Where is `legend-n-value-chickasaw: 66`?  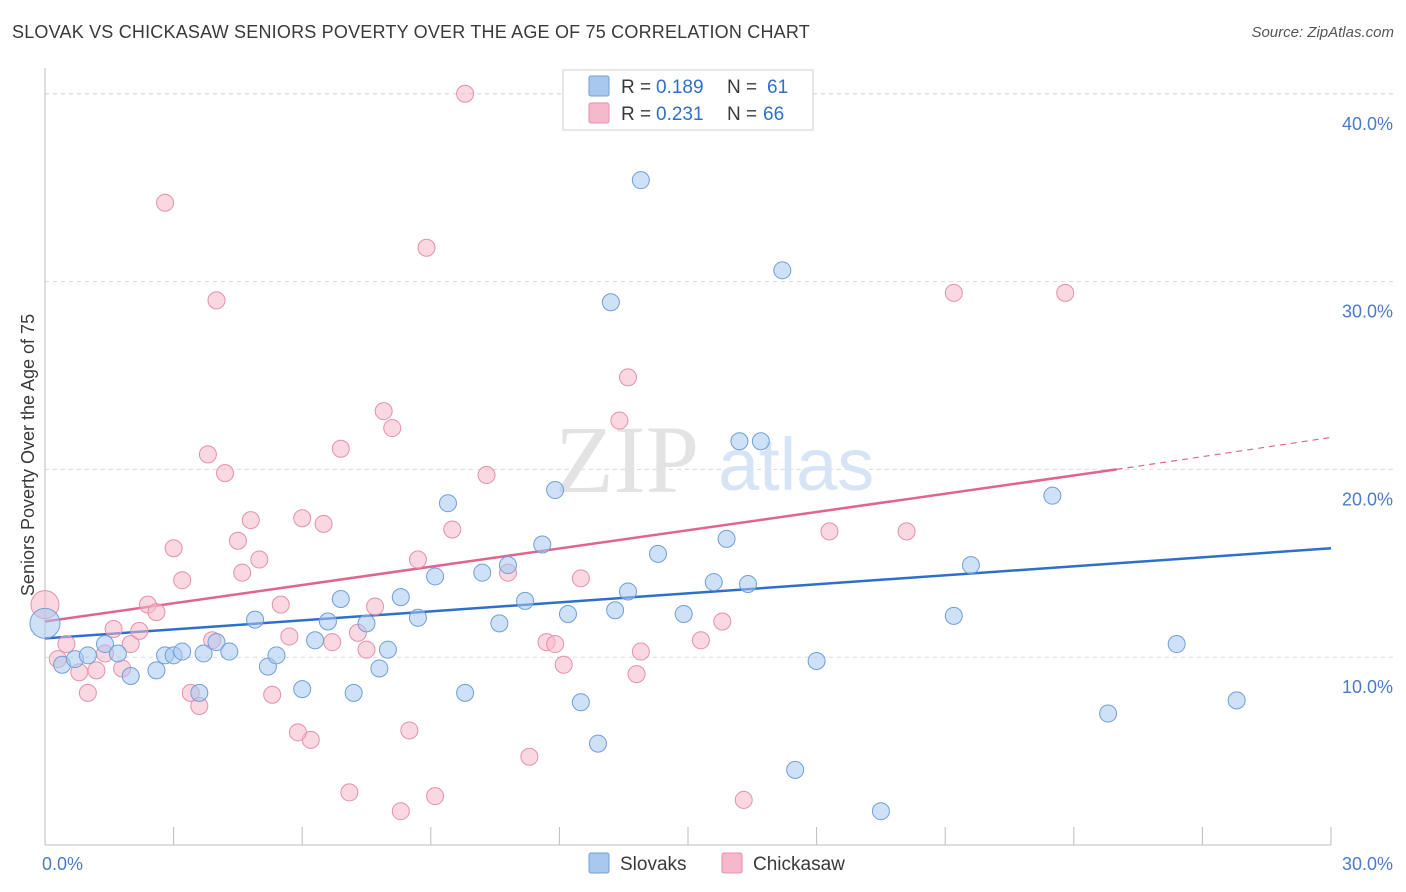
legend-n-value-chickasaw: 66 is located at coordinates (773, 114).